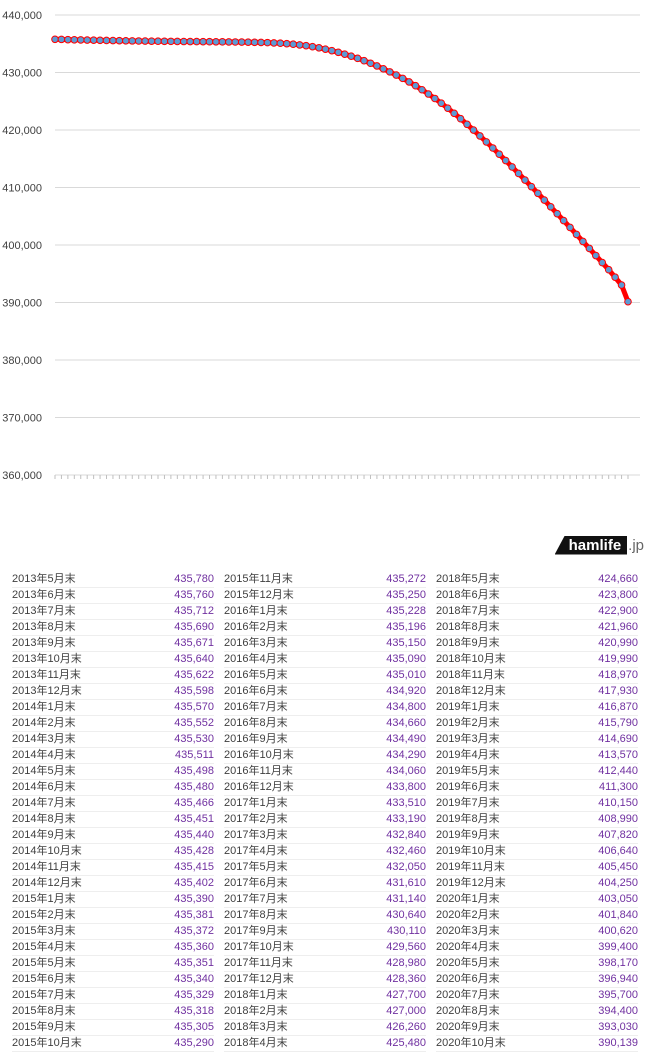 This screenshot has height=1064, width=650. Describe the element at coordinates (256, 995) in the screenshot. I see `x-tick-label: 2018年1月末` at that location.